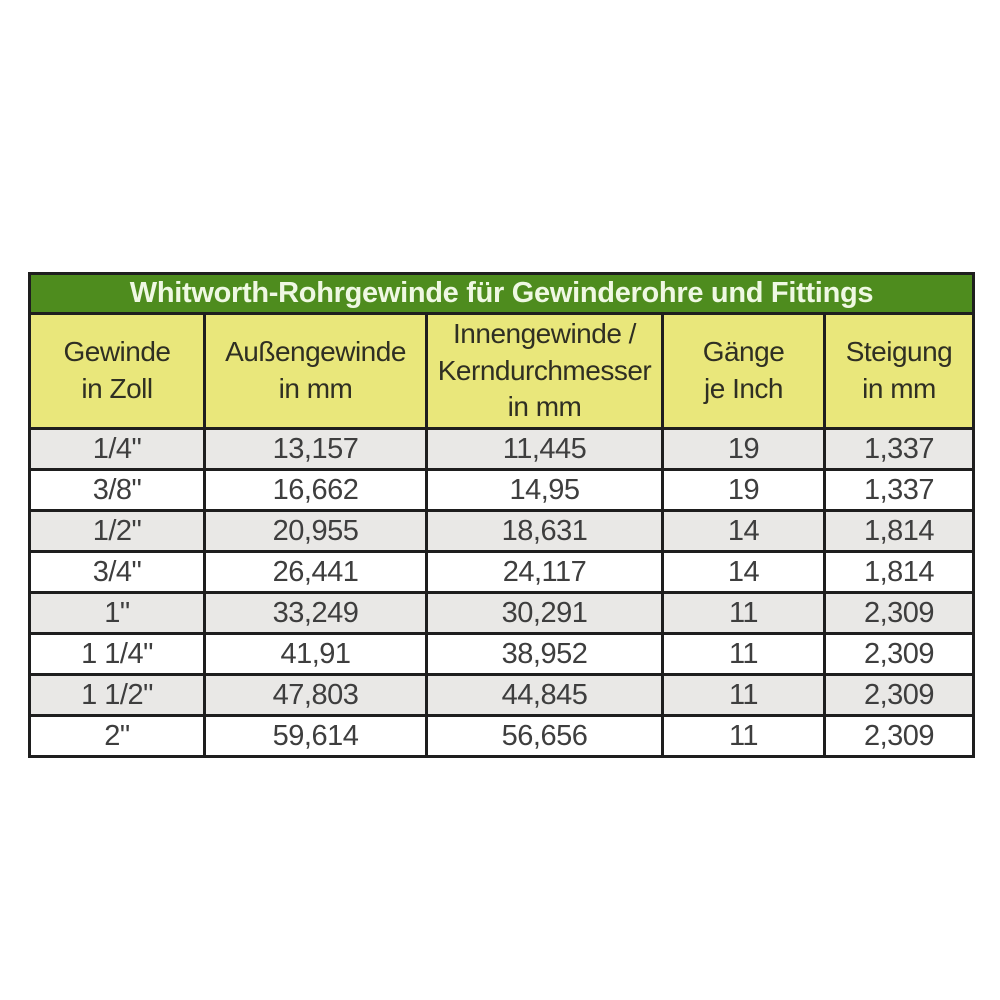  I want to click on table-cell: 2", so click(117, 736).